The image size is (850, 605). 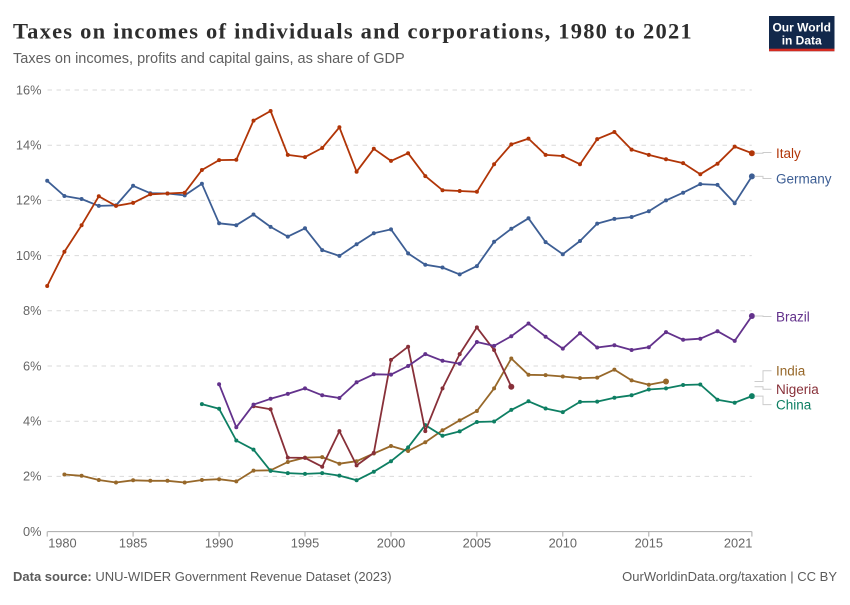 I want to click on svg-text: 1995, so click(x=305, y=542).